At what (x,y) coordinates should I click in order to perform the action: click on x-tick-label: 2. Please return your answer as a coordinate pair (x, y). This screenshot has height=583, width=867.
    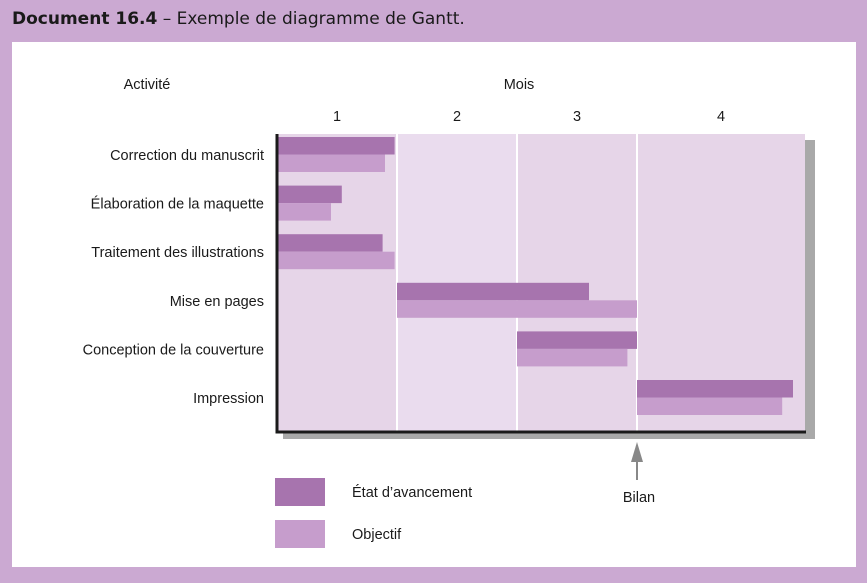
    Looking at the image, I should click on (457, 117).